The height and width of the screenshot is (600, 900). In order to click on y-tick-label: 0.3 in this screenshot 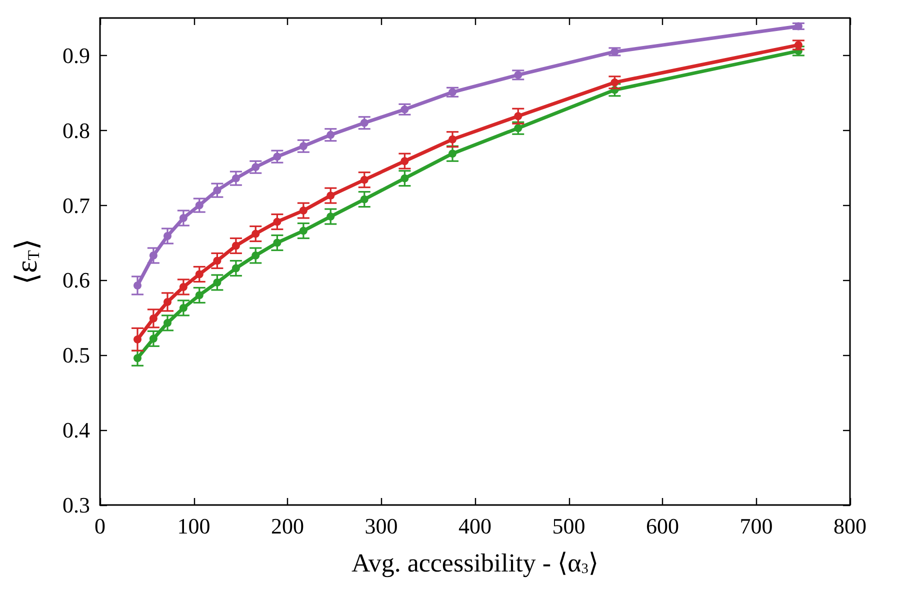, I will do `click(76, 505)`.